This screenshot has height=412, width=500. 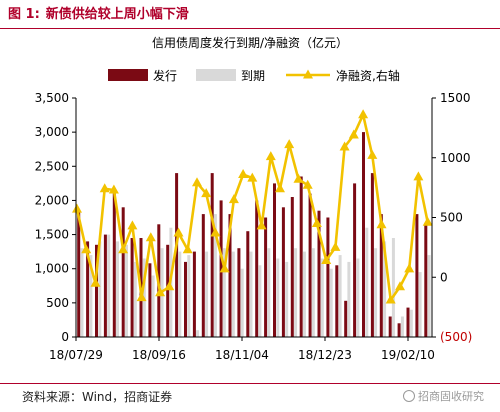 What do you see at coordinates (52, 269) in the screenshot?
I see `left-tick-label: 1,000` at bounding box center [52, 269].